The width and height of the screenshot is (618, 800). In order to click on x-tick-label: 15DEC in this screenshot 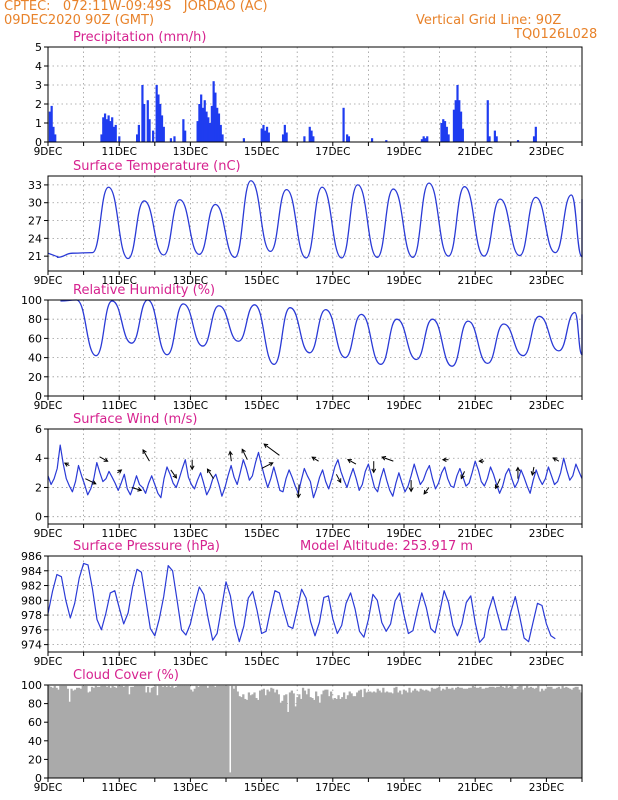, I will do `click(261, 281)`.